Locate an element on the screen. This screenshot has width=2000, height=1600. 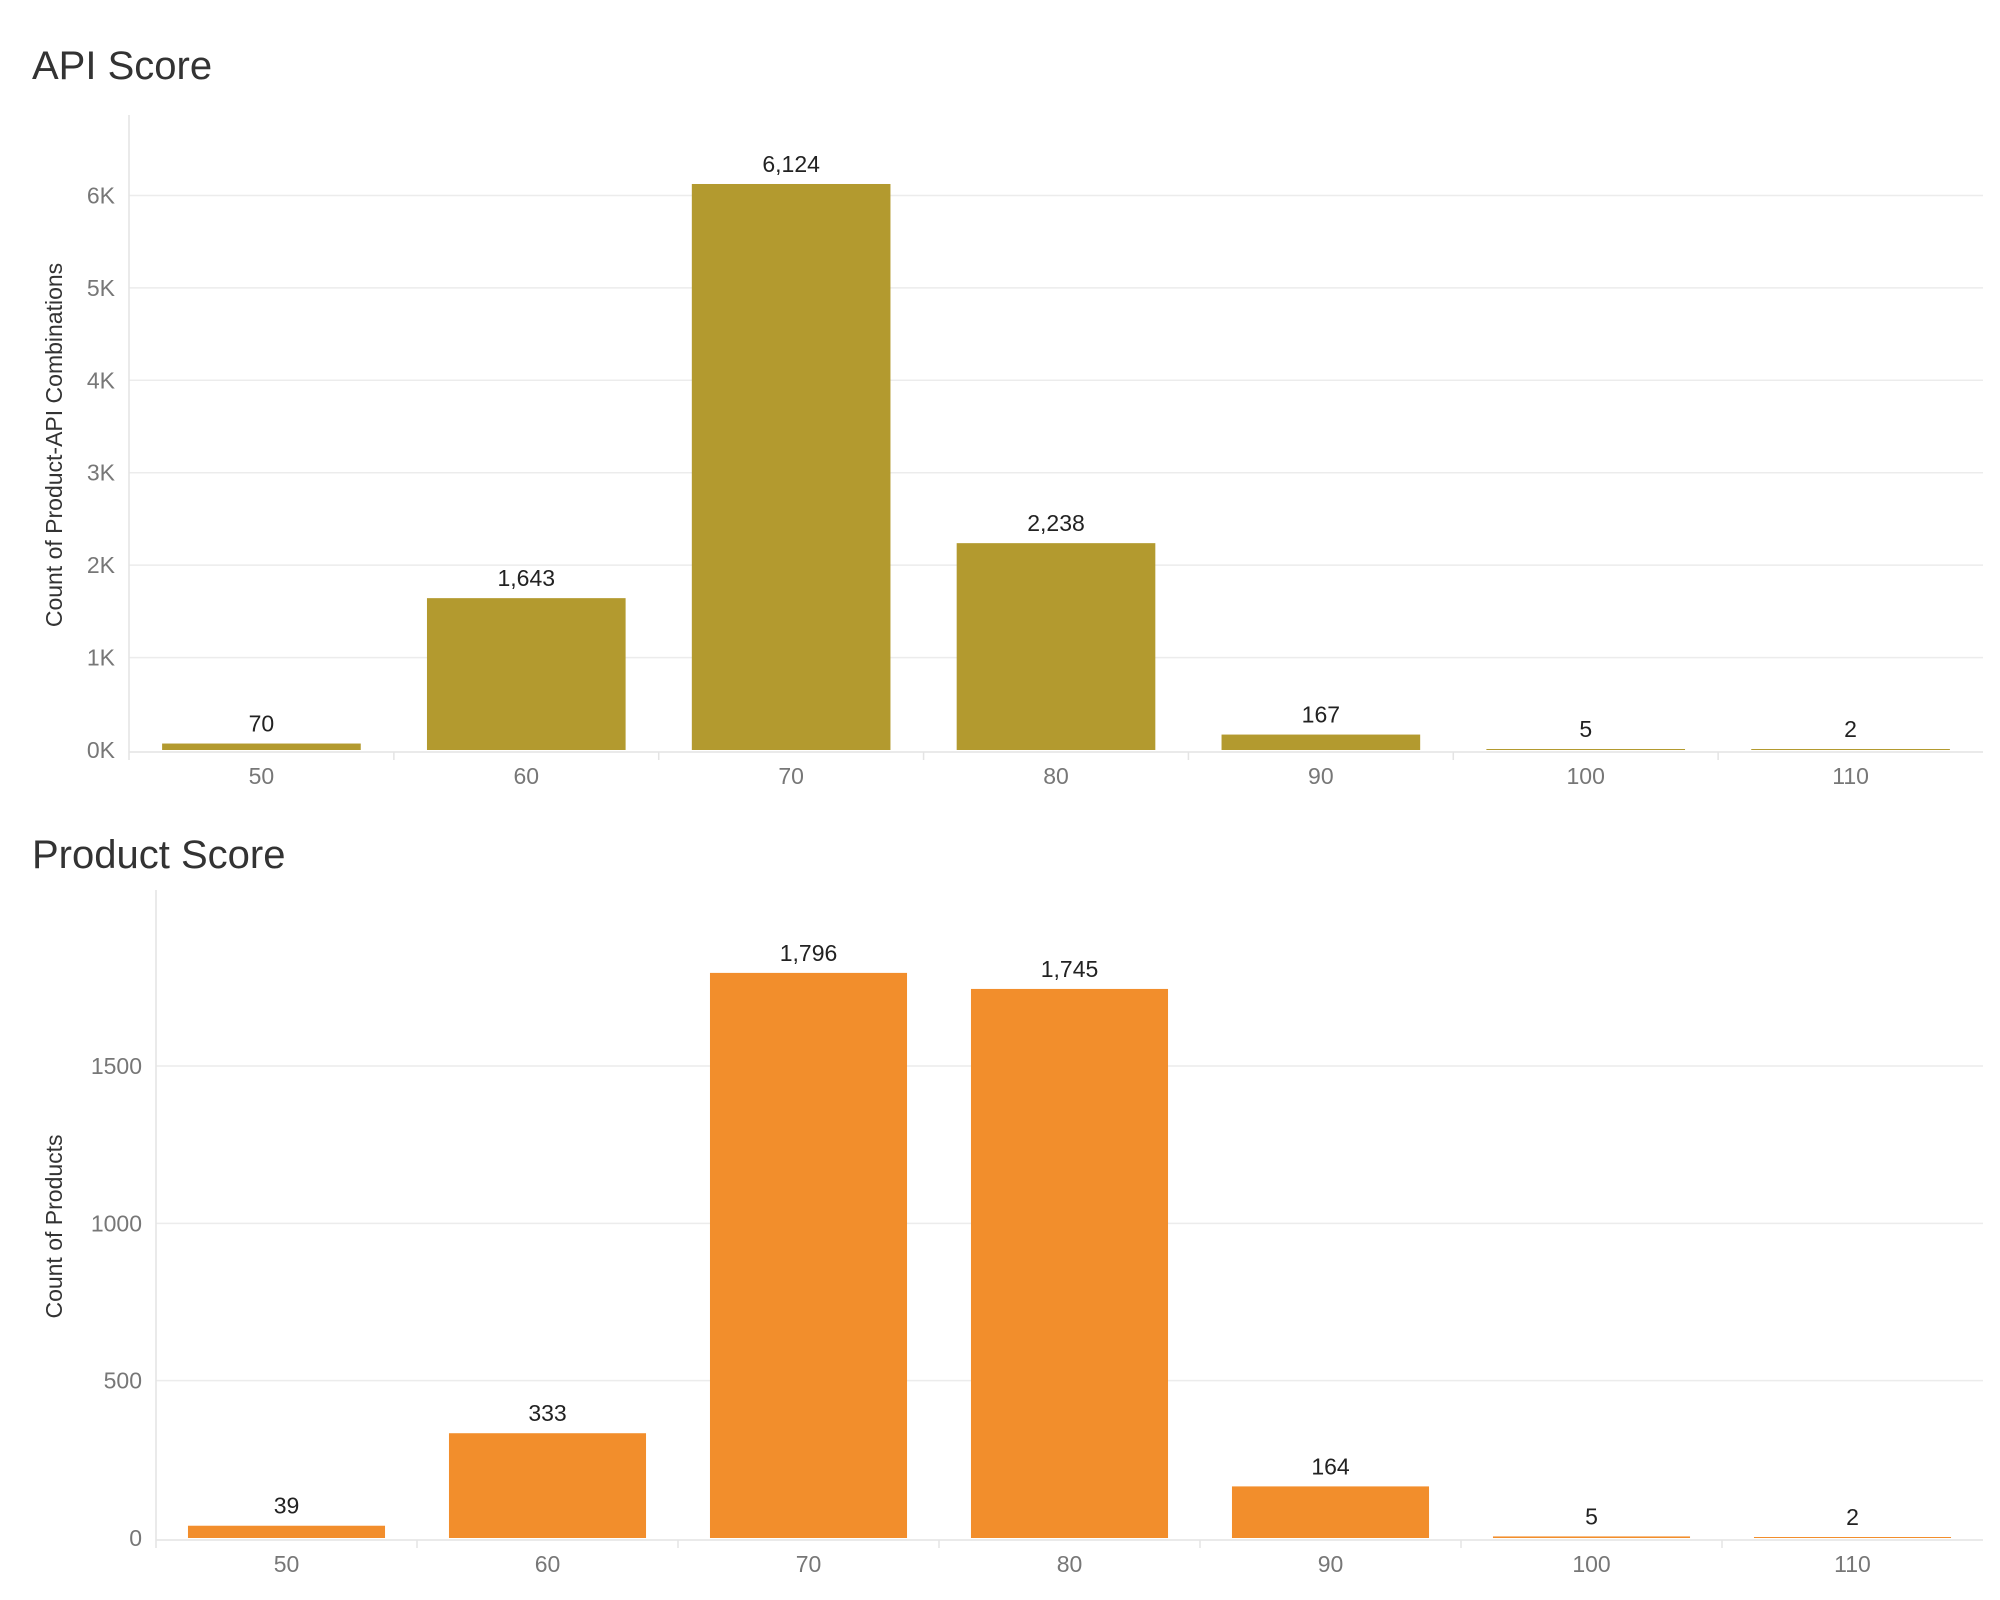
y-axis-label: Count of Product-API Combinations is located at coordinates (54, 445).